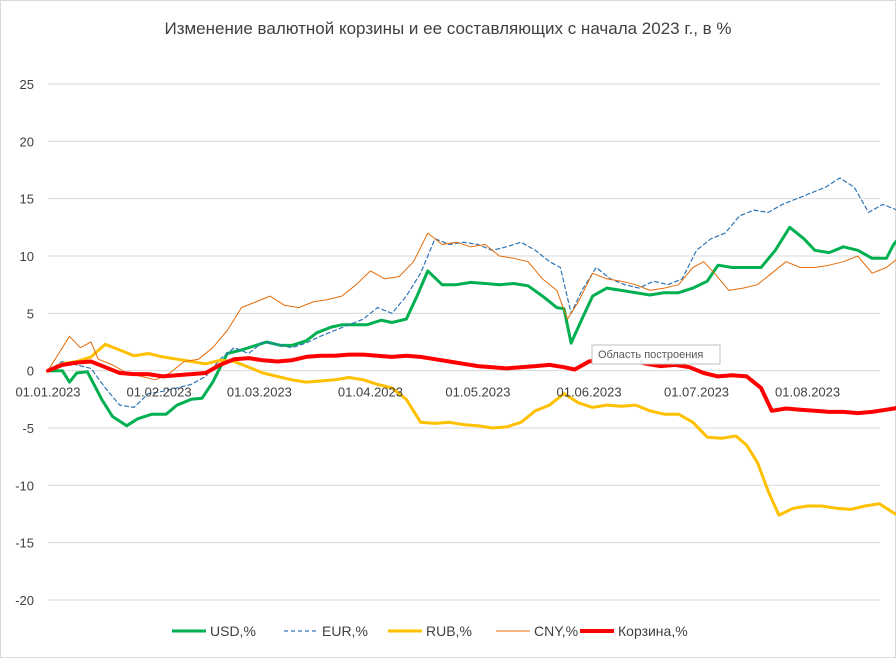  Describe the element at coordinates (30, 313) in the screenshot. I see `y-tick-label: 5` at that location.